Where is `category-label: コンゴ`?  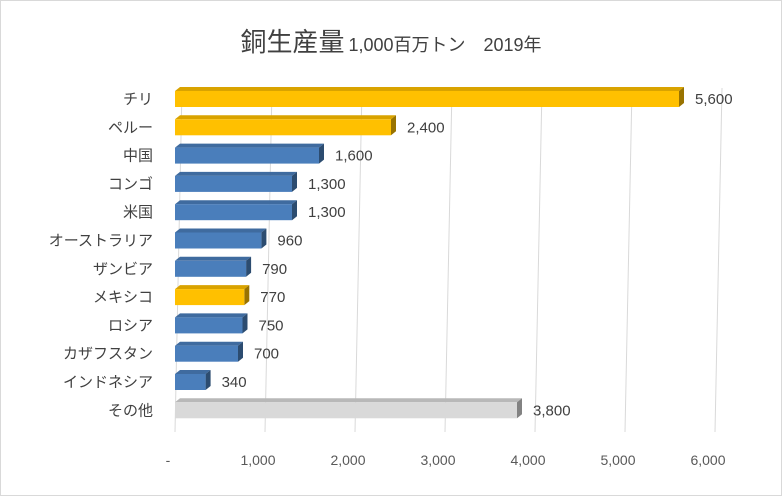
category-label: コンゴ is located at coordinates (130, 184).